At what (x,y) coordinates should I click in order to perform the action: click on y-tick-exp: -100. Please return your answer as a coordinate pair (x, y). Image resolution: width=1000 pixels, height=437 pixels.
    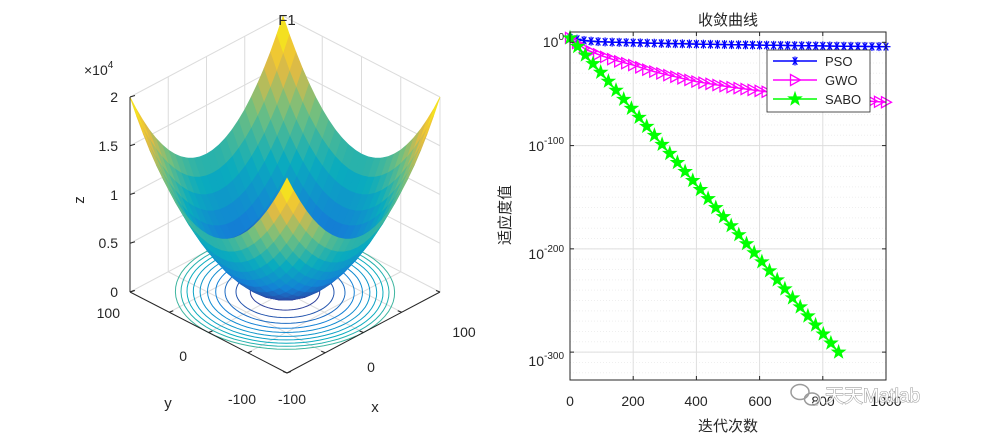
    Looking at the image, I should click on (554, 141).